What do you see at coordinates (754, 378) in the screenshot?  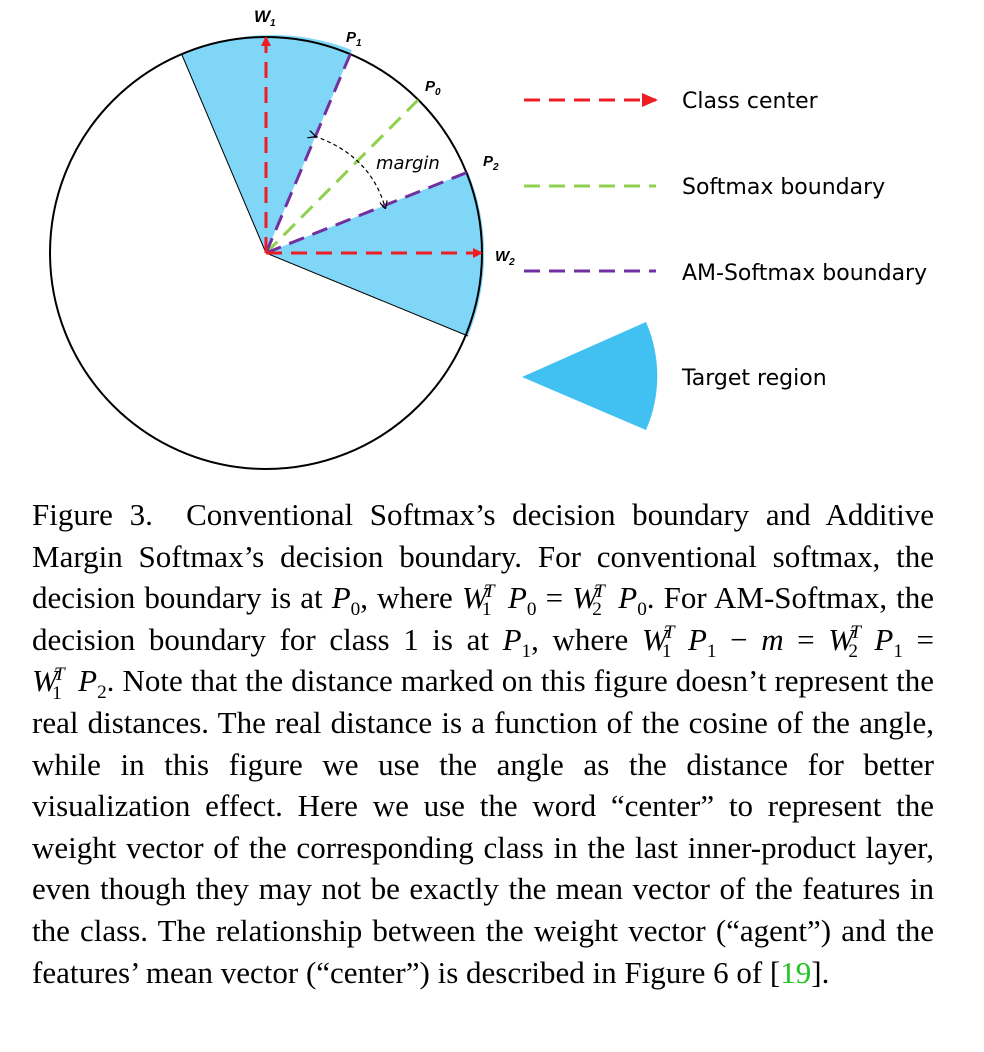 I see `legend-target-region-label: Target region` at bounding box center [754, 378].